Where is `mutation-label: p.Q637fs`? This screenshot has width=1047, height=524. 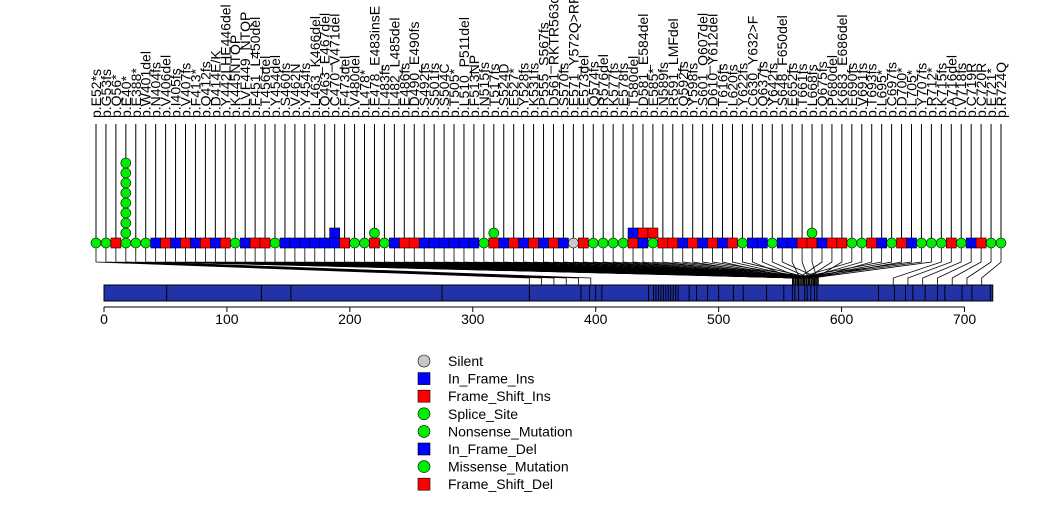 mutation-label: p.Q637fs is located at coordinates (762, 89).